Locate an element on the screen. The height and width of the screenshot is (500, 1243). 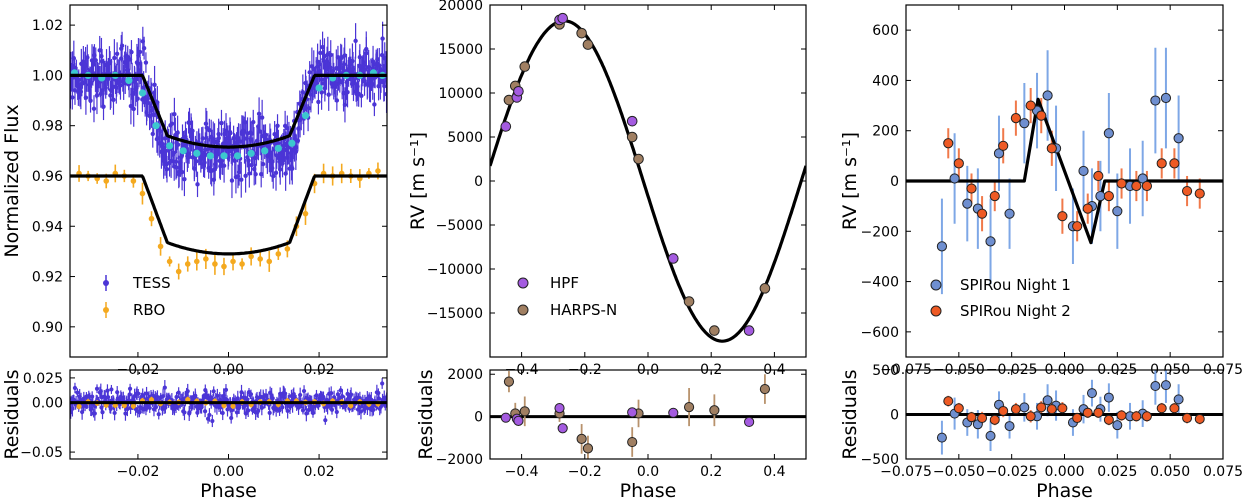
plot-area is located at coordinates (648, 415).